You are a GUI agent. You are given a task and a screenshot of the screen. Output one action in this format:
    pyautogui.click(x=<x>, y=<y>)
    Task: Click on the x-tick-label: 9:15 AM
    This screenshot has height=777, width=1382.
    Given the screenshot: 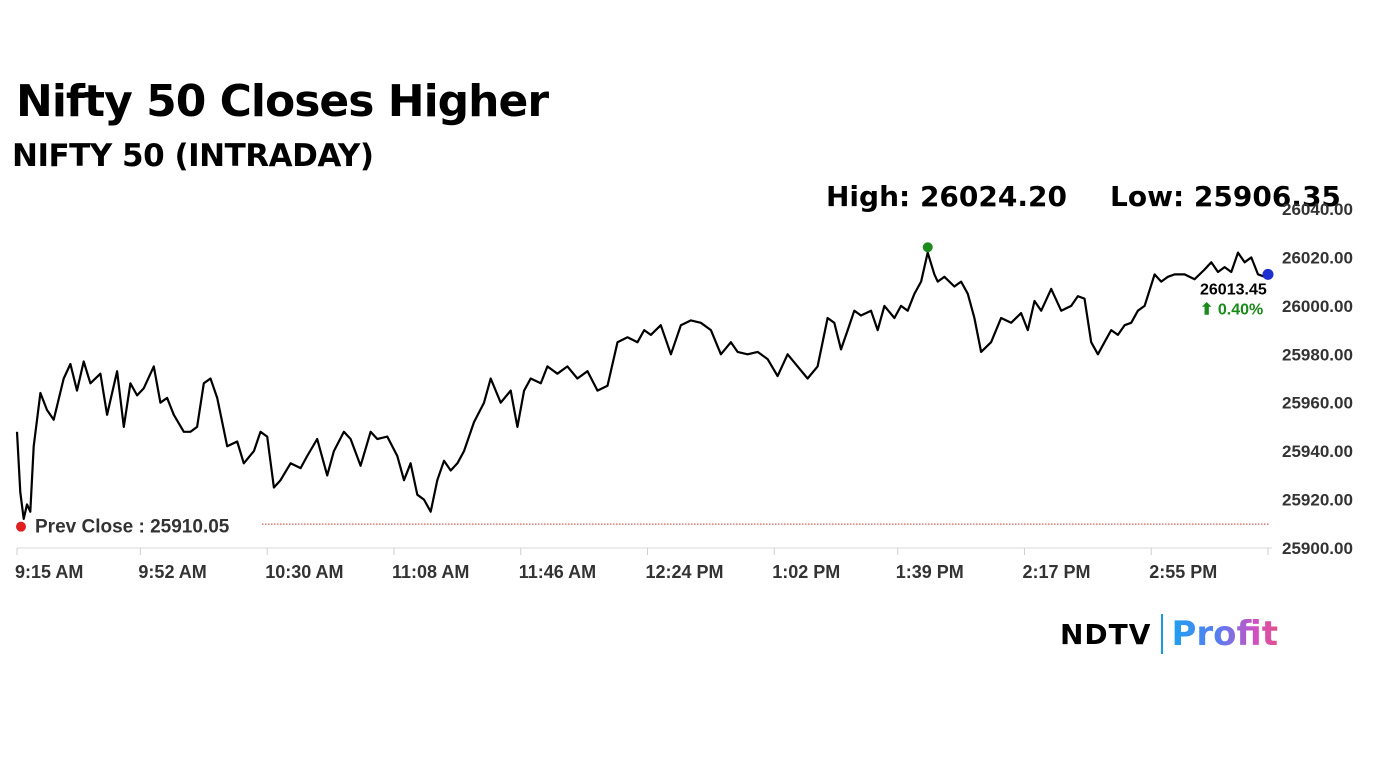 What is the action you would take?
    pyautogui.click(x=49, y=572)
    